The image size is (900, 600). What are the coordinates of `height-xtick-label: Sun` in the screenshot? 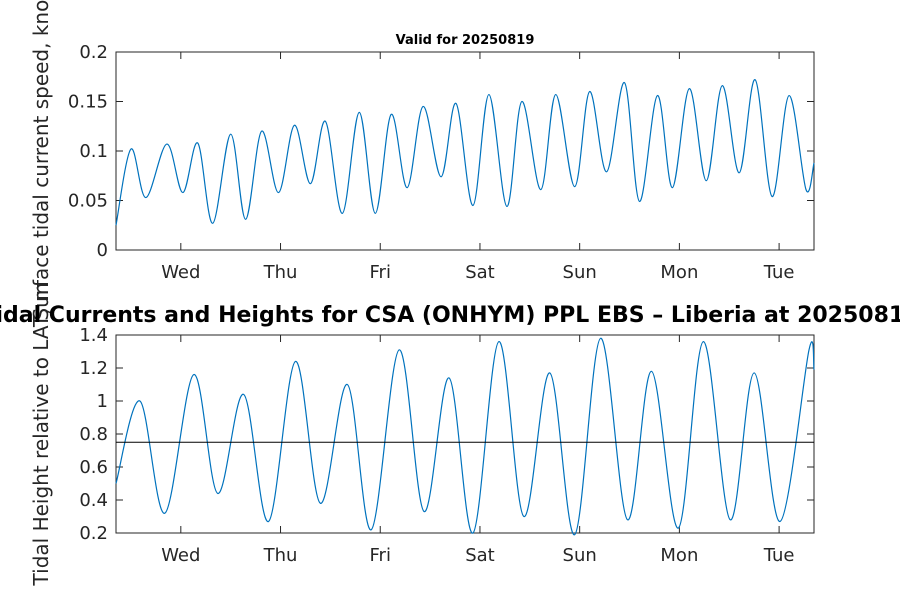 It's located at (580, 555).